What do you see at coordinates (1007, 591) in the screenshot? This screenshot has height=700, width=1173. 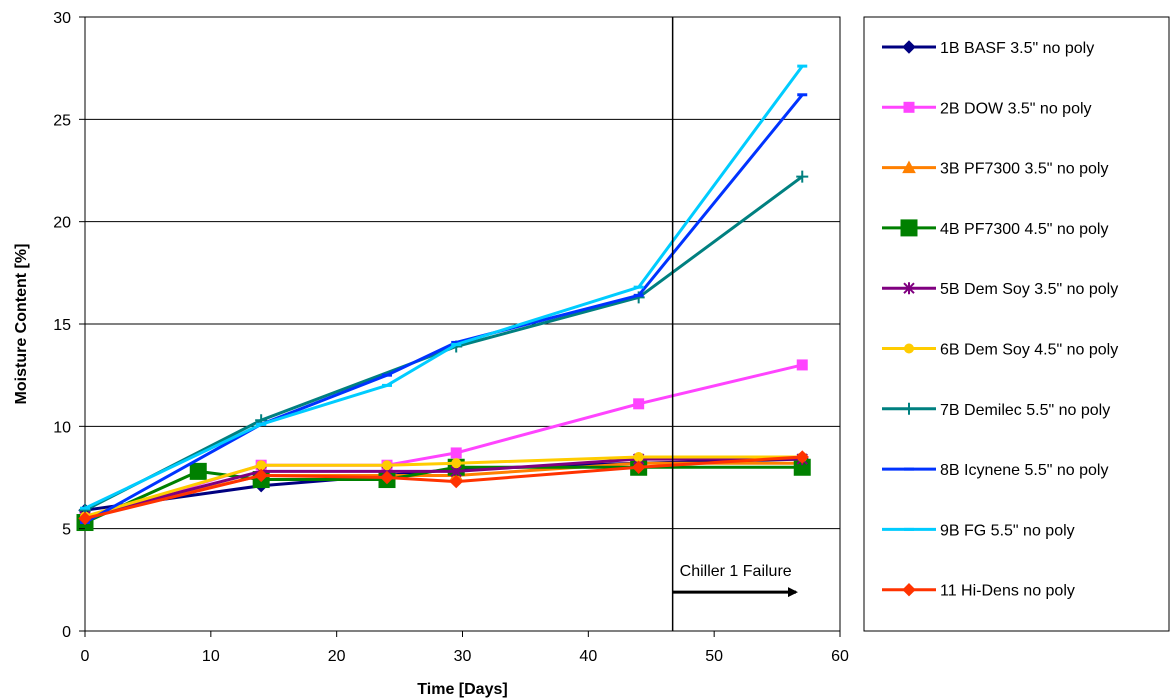 I see `legend-label: 11 Hi-Dens no poly` at bounding box center [1007, 591].